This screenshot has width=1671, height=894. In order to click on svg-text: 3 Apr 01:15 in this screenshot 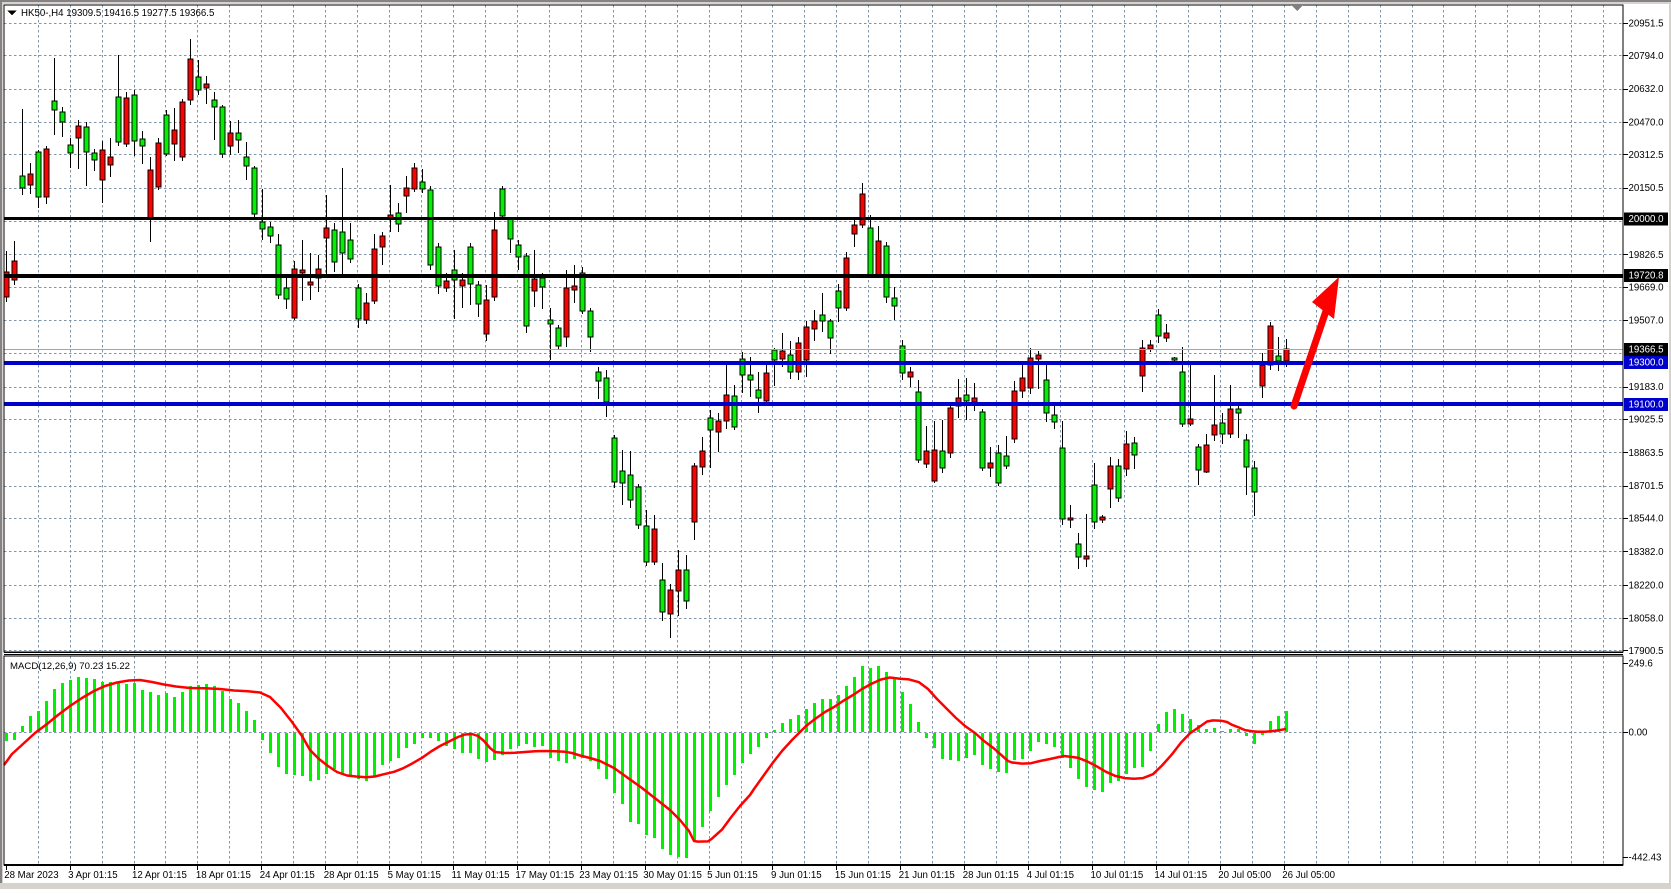, I will do `click(93, 875)`.